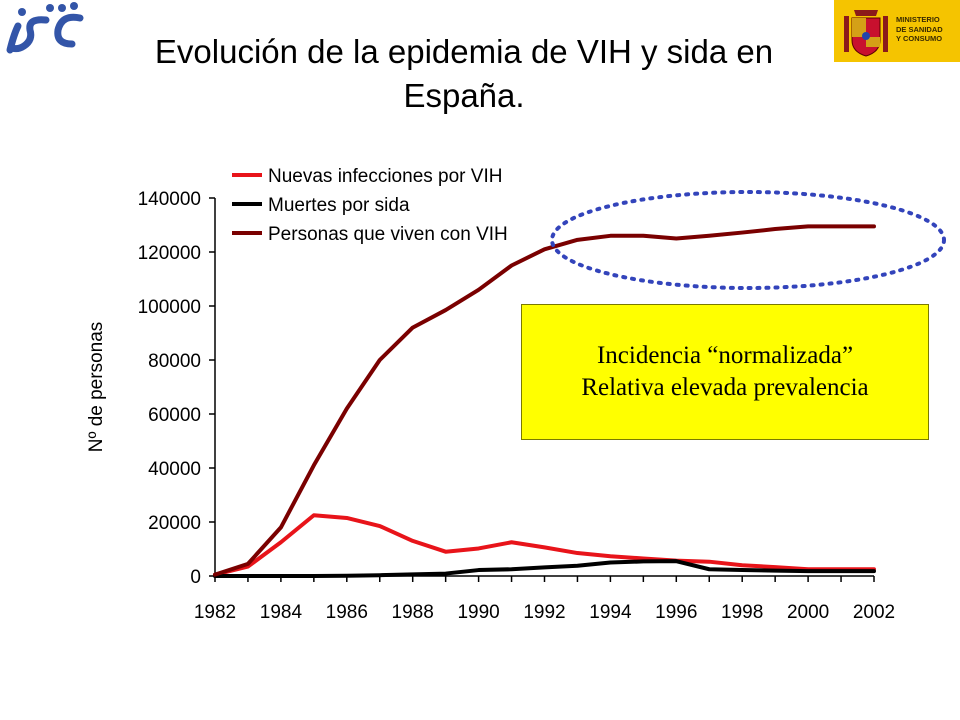 This screenshot has height=720, width=960. I want to click on callout-line-2: Relativa elevada prevalencia, so click(725, 387).